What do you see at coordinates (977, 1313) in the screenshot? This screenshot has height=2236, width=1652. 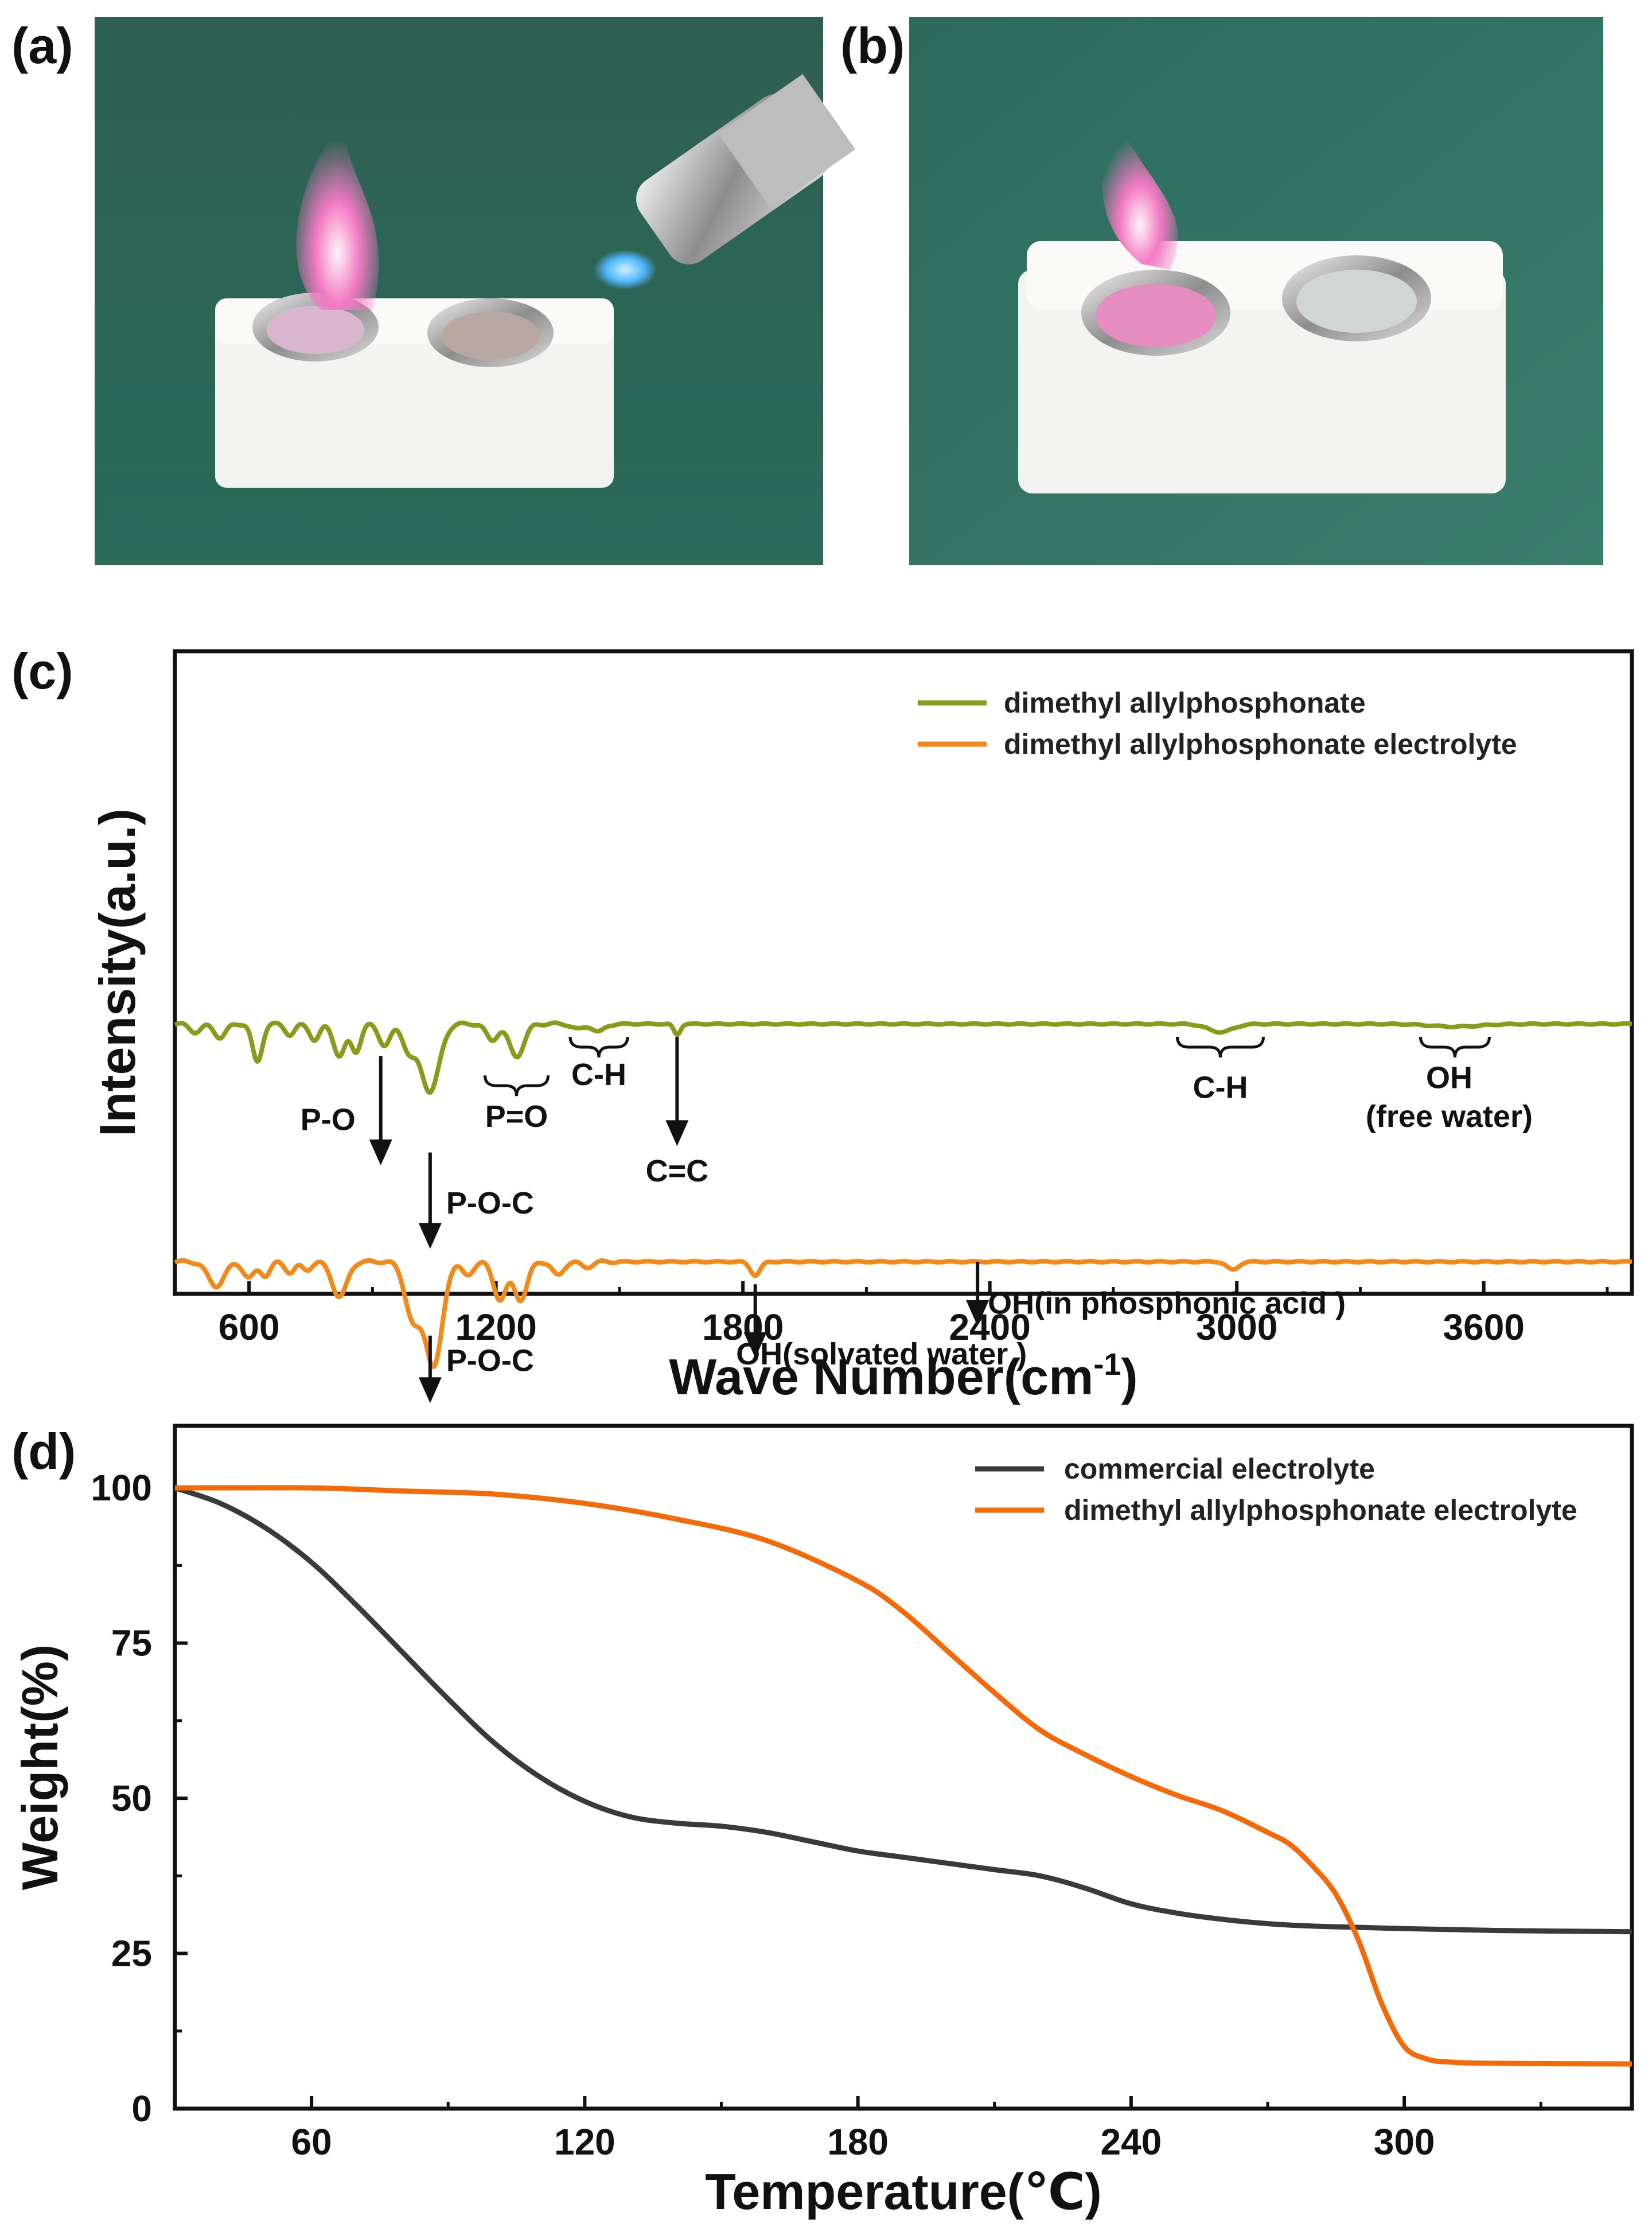 I see `ftir-arrow-oh-acid-head` at bounding box center [977, 1313].